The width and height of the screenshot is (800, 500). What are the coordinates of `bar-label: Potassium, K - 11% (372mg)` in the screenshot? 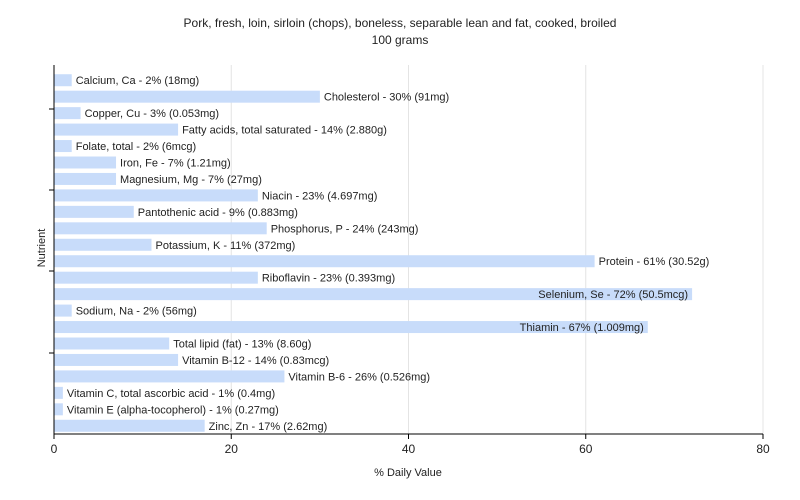 It's located at (225, 246).